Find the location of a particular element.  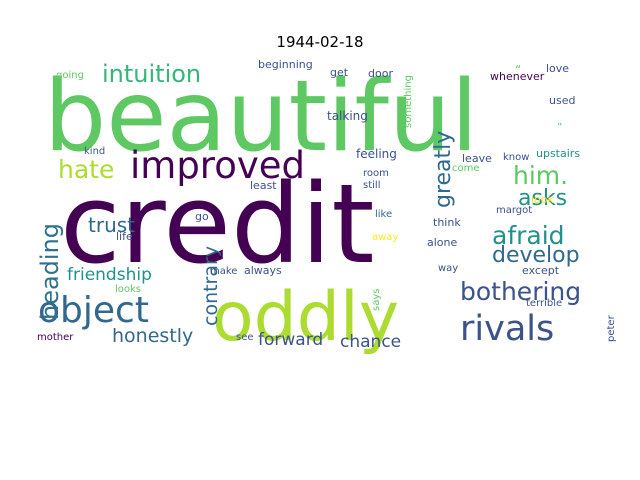

cloud-word: something is located at coordinates (408, 101).